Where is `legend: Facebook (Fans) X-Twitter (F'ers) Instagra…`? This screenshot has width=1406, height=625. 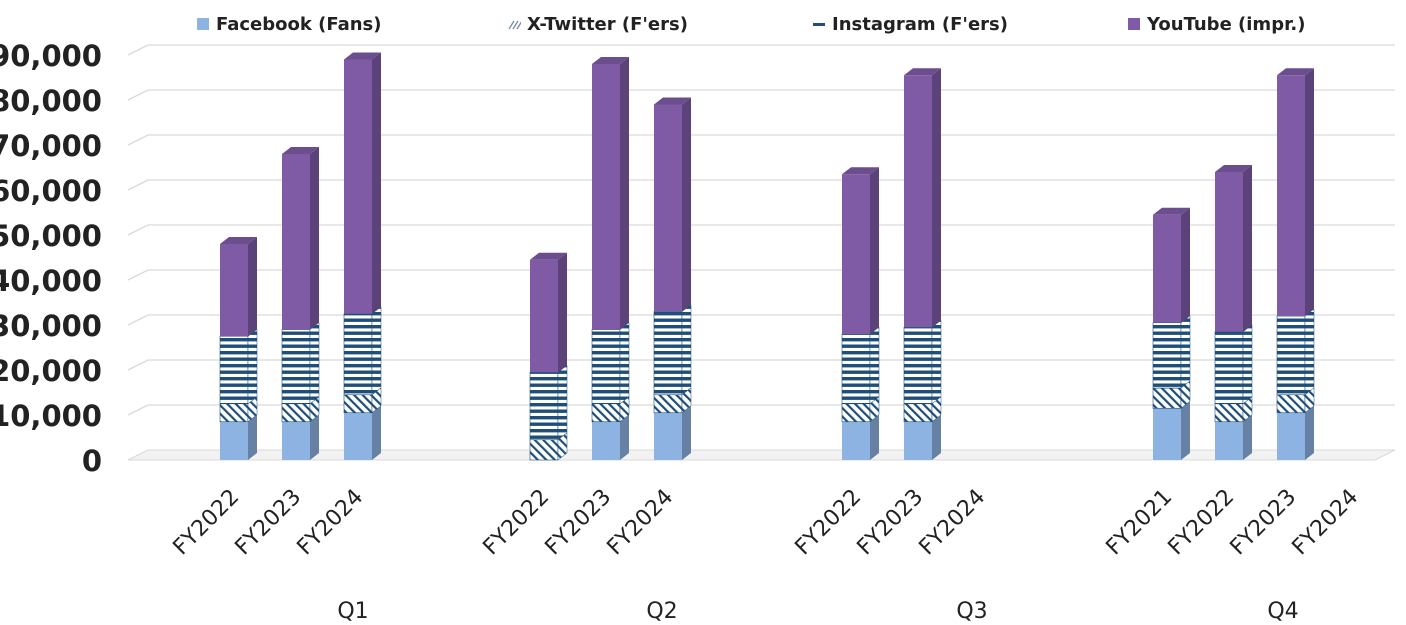
legend: Facebook (Fans) X-Twitter (F'ers) Instagra… is located at coordinates (703, 24).